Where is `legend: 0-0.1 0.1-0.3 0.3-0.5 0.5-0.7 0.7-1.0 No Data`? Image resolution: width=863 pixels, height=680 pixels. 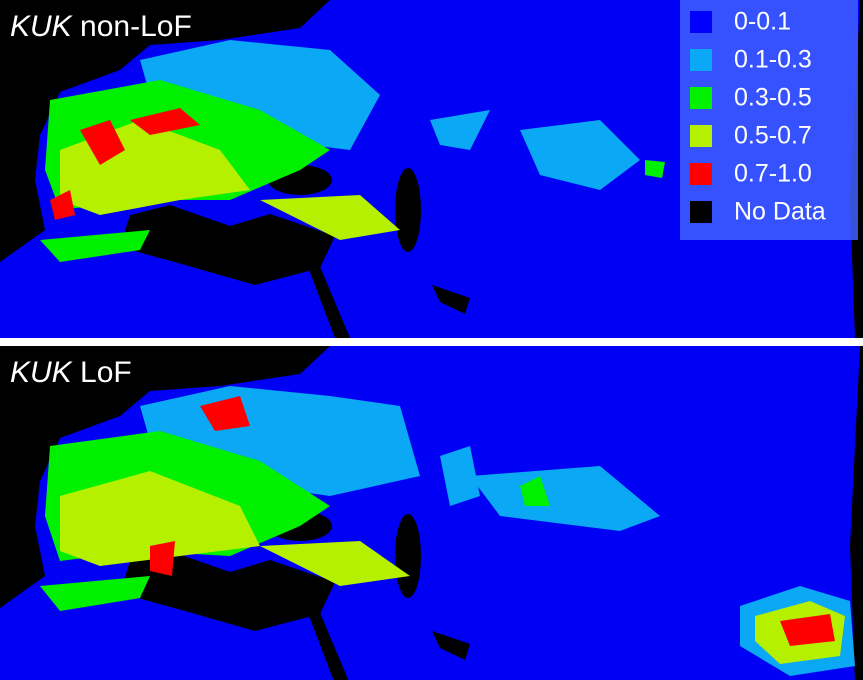
legend: 0-0.1 0.1-0.3 0.3-0.5 0.5-0.7 0.7-1.0 No Data is located at coordinates (769, 120).